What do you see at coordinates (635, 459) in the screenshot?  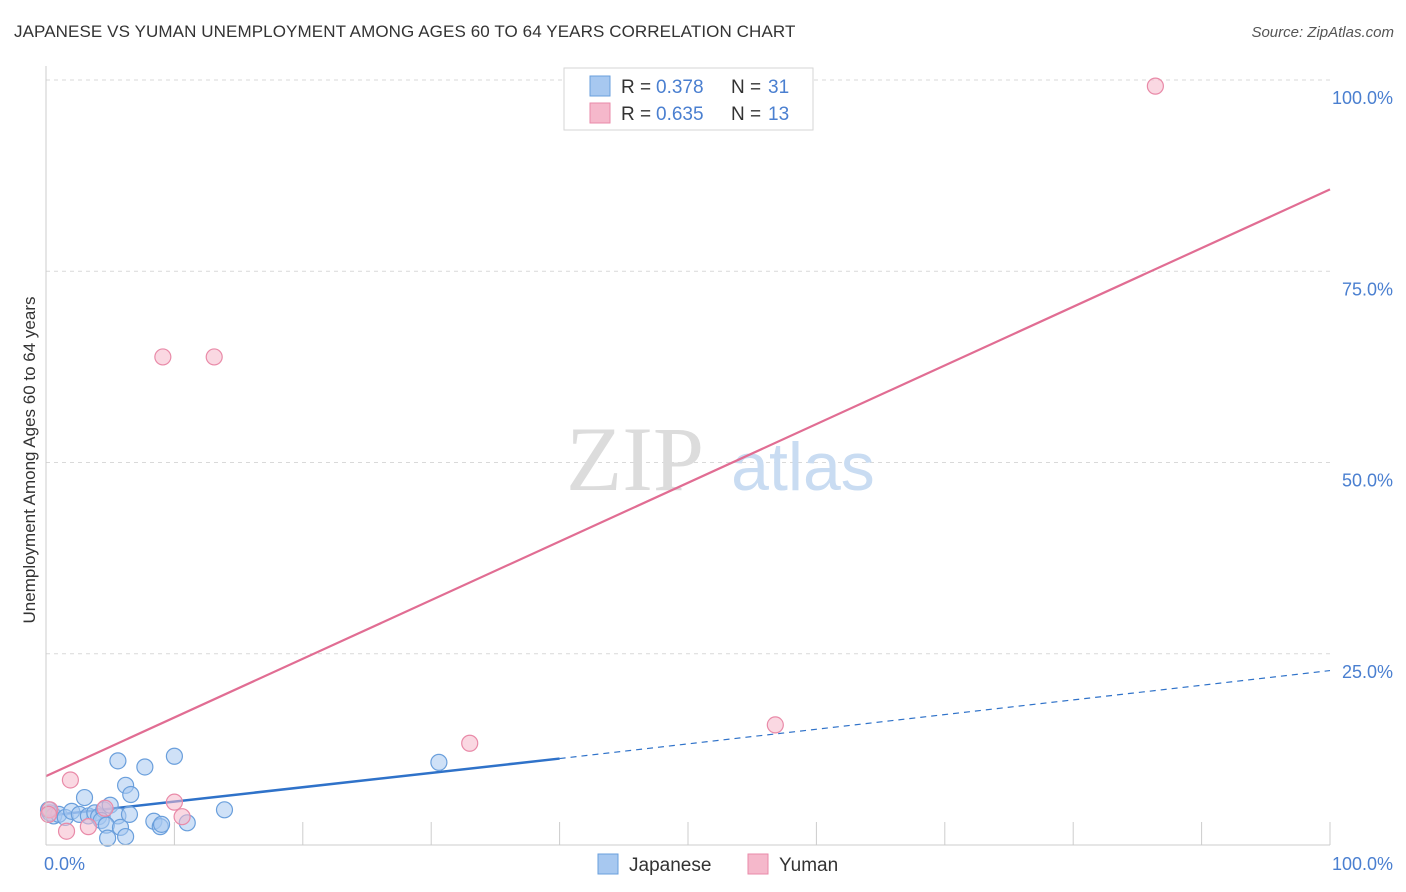 I see `watermark-zip: ZIP` at bounding box center [635, 459].